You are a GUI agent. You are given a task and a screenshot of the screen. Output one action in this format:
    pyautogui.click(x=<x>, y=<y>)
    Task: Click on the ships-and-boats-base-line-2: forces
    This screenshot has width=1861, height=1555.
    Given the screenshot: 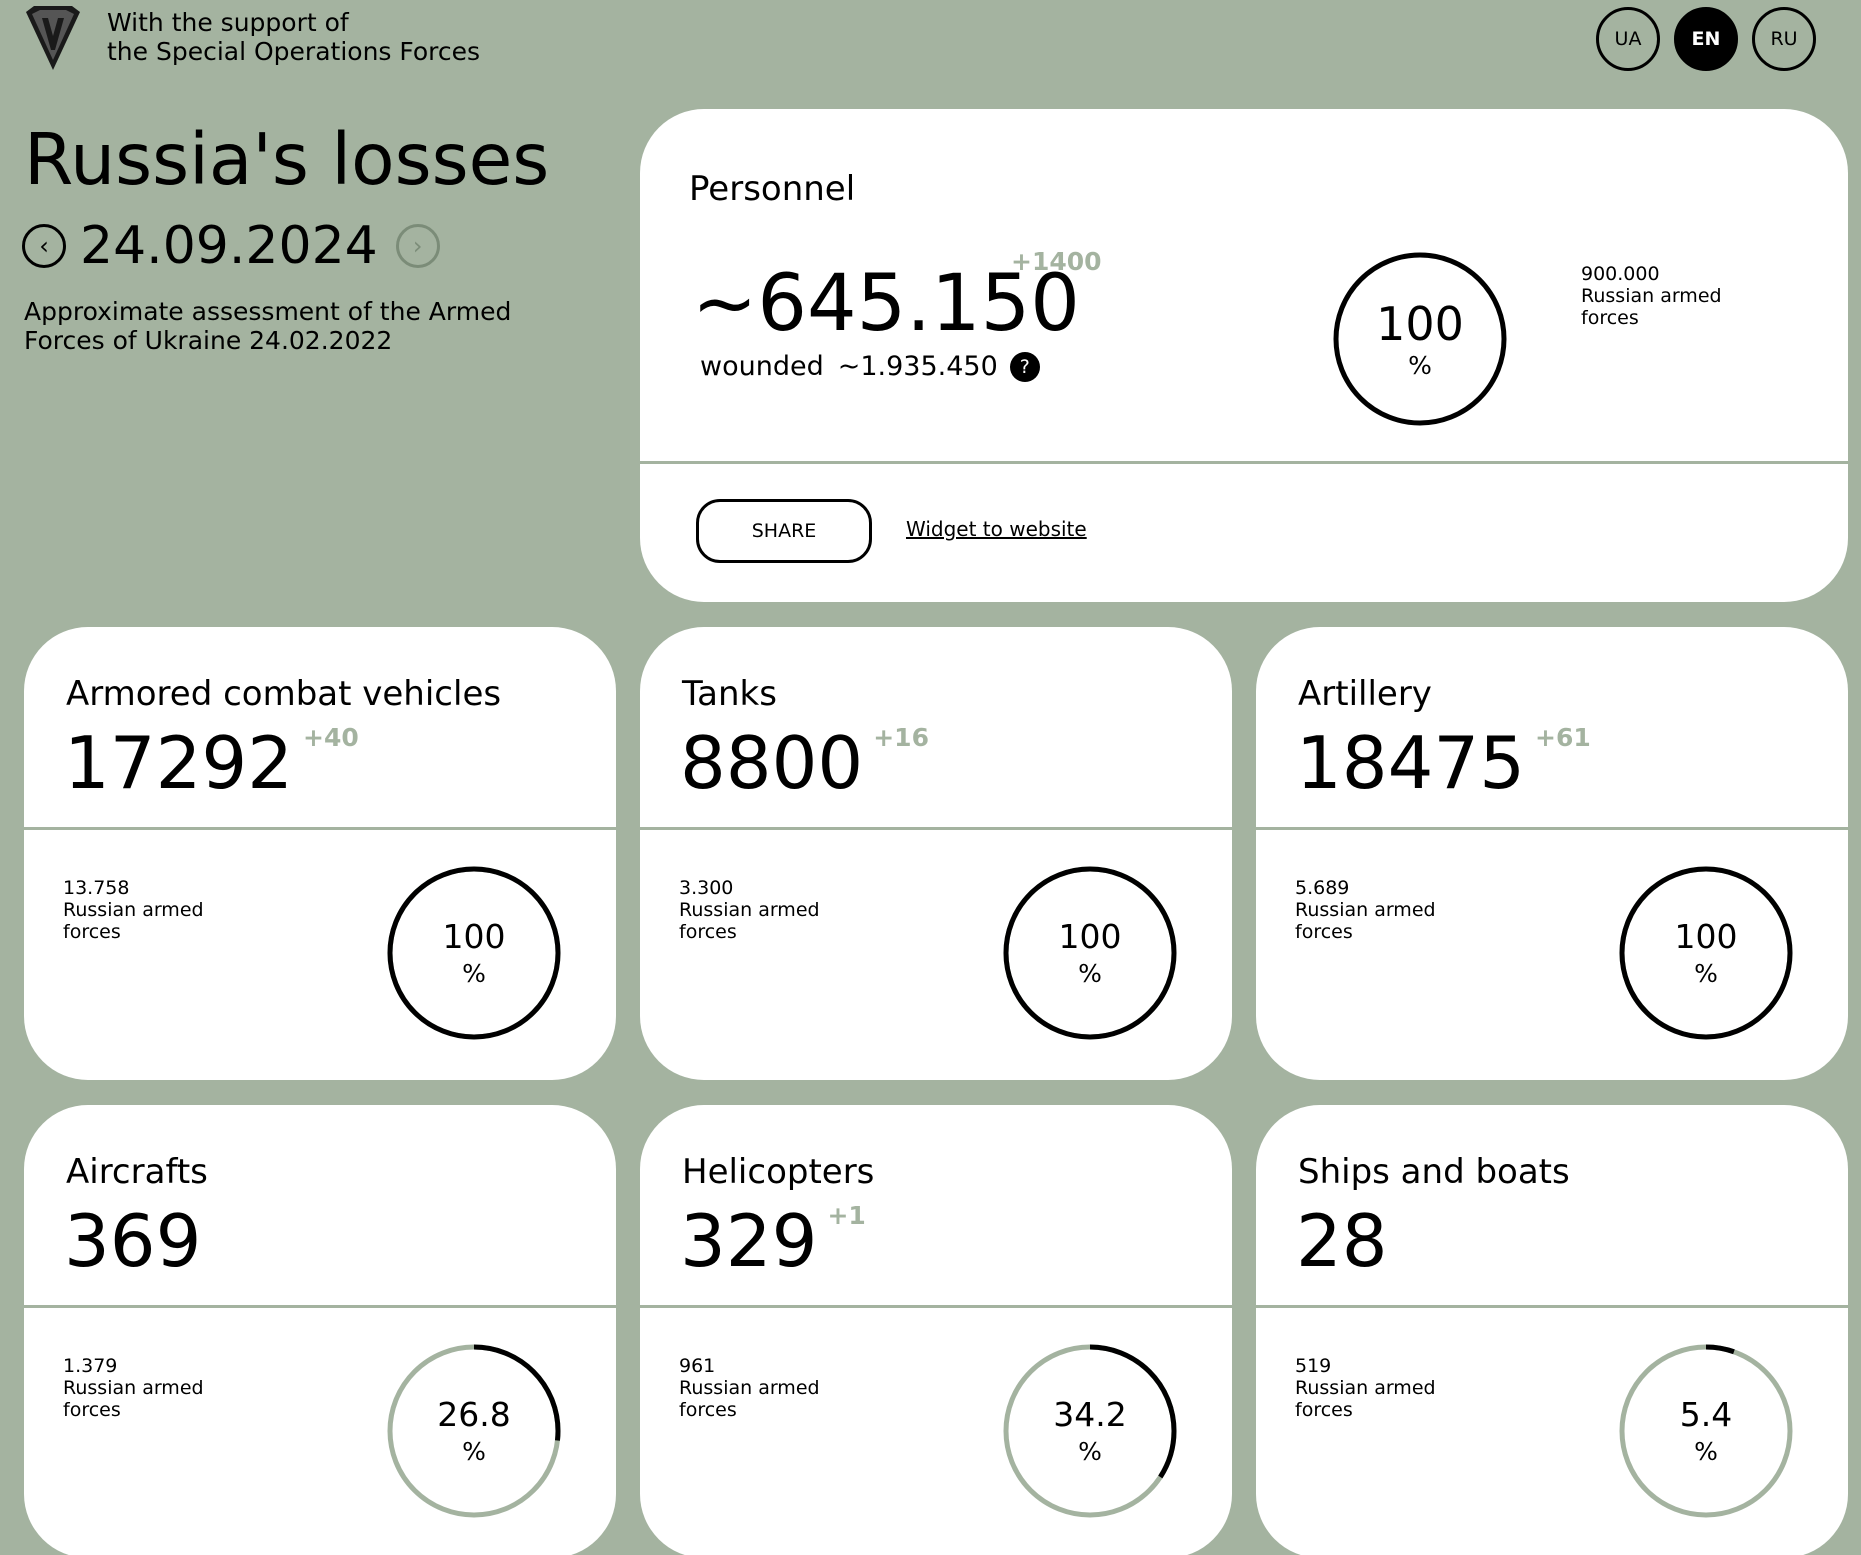 What is the action you would take?
    pyautogui.click(x=1324, y=1410)
    